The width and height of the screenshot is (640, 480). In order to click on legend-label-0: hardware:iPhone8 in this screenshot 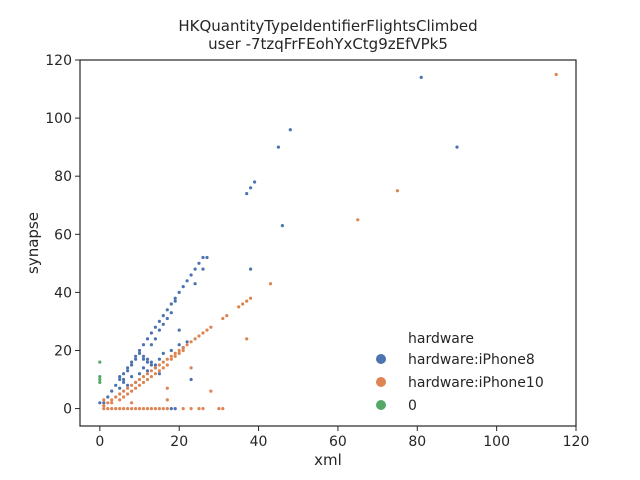, I will do `click(471, 360)`.